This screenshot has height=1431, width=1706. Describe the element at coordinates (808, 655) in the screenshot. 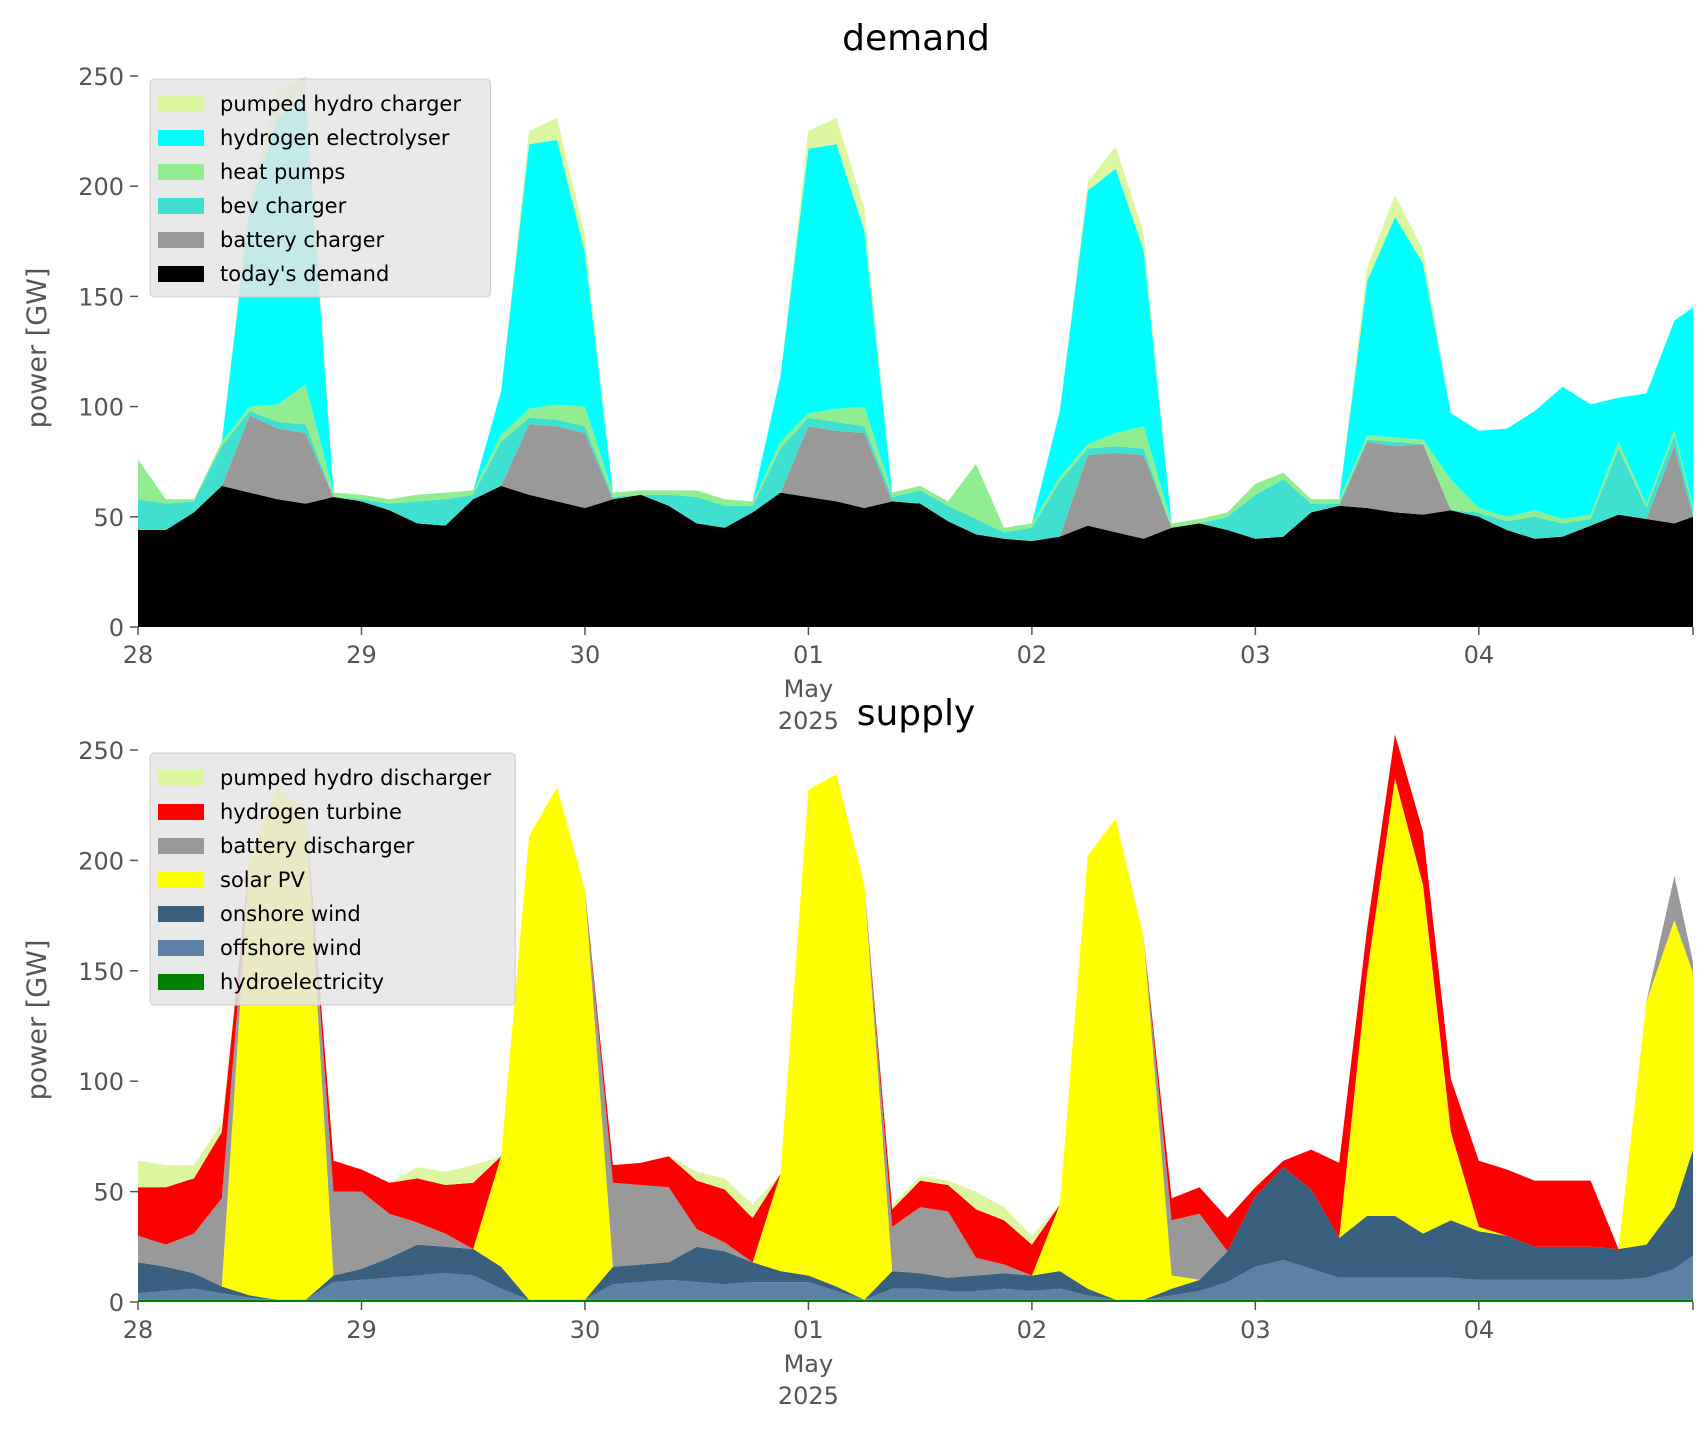

I see `demand-x-tick-label: 01` at that location.